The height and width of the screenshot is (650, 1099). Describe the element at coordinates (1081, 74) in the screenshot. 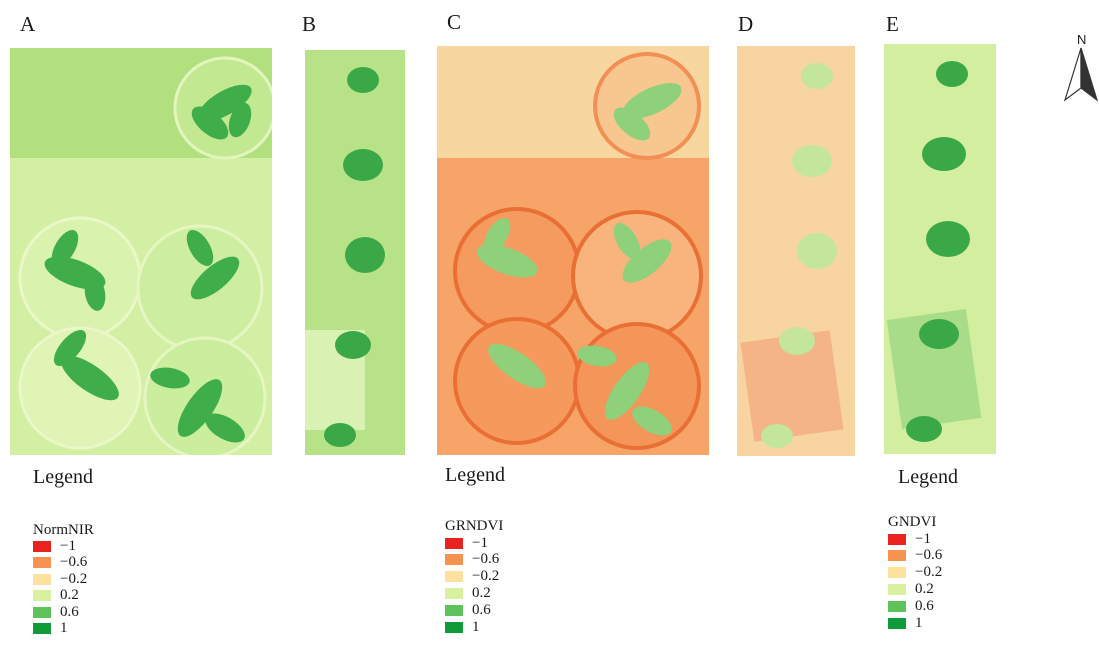

I see `north-arrow-icon` at that location.